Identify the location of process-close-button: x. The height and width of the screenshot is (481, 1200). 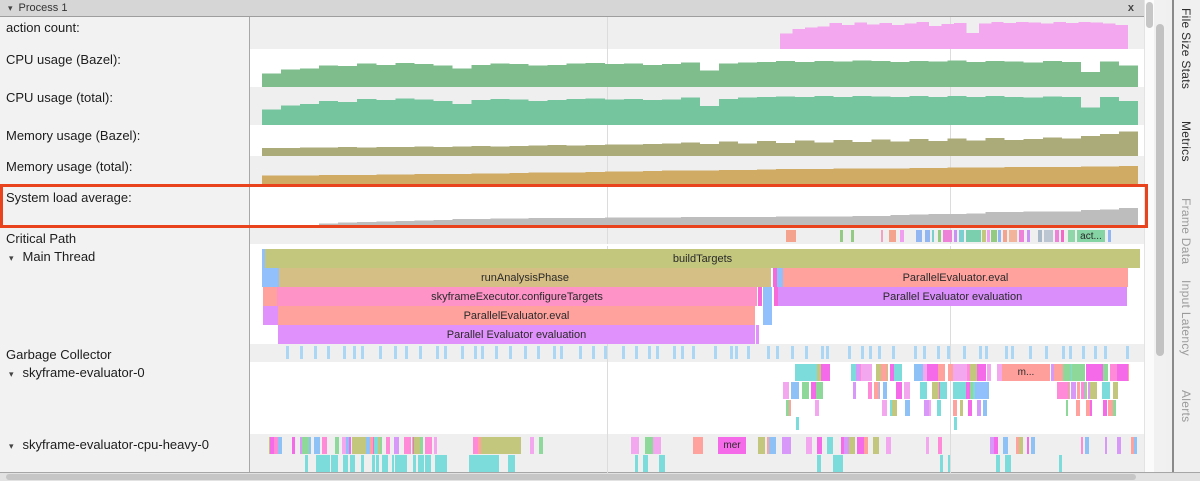
(1130, 8).